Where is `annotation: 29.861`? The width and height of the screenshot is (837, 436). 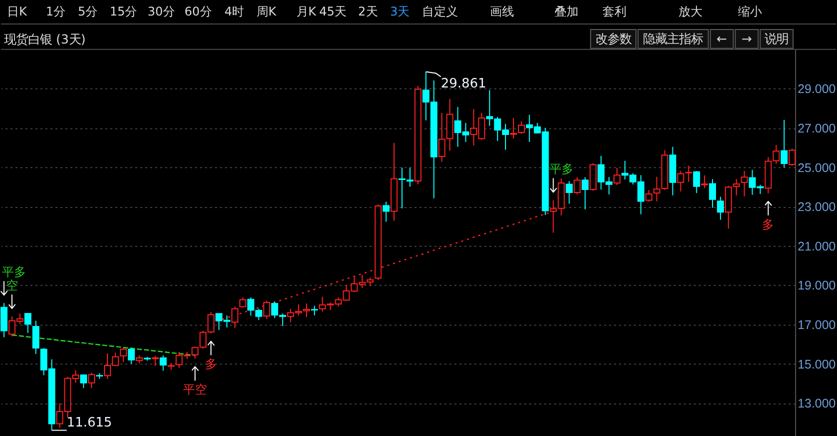
annotation: 29.861 is located at coordinates (463, 84).